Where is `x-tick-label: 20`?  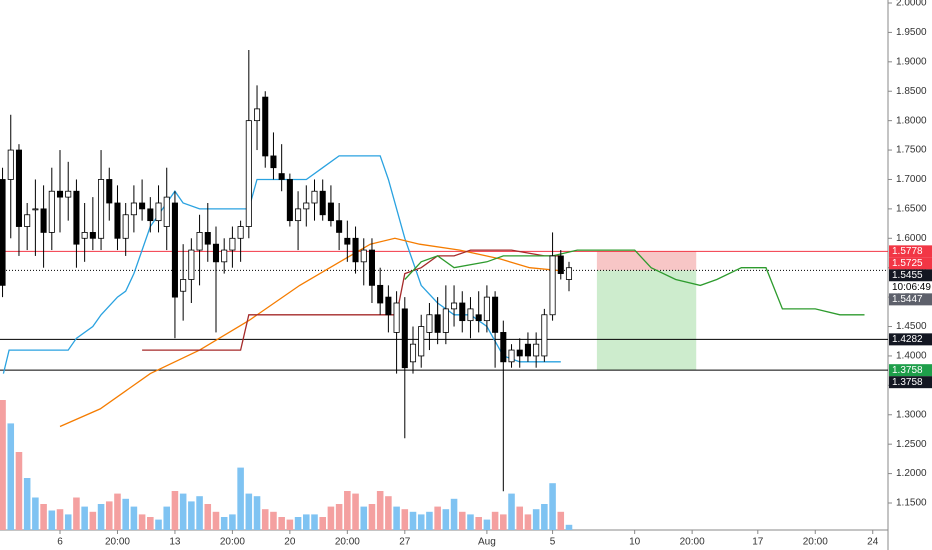 x-tick-label: 20 is located at coordinates (290, 542).